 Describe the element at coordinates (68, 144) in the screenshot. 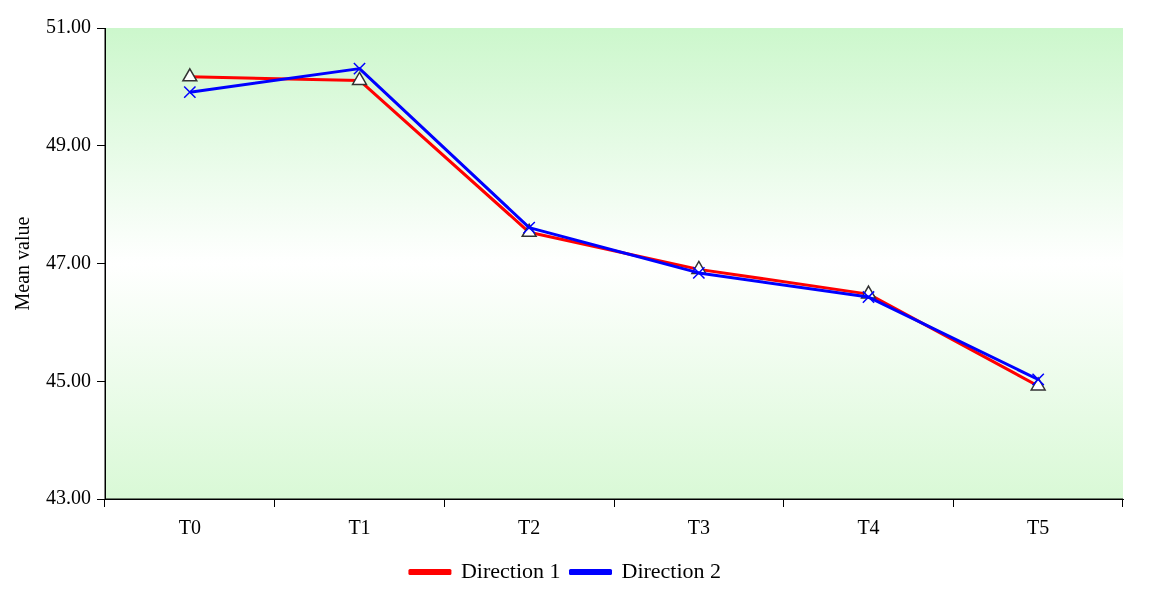

I see `y-tick-label: 49.00` at that location.